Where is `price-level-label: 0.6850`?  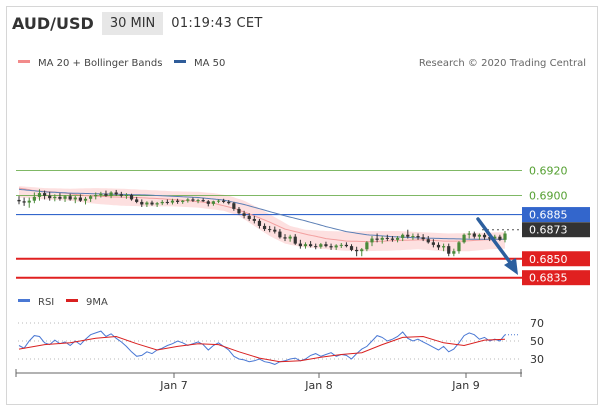
price-level-label: 0.6850 is located at coordinates (556, 259).